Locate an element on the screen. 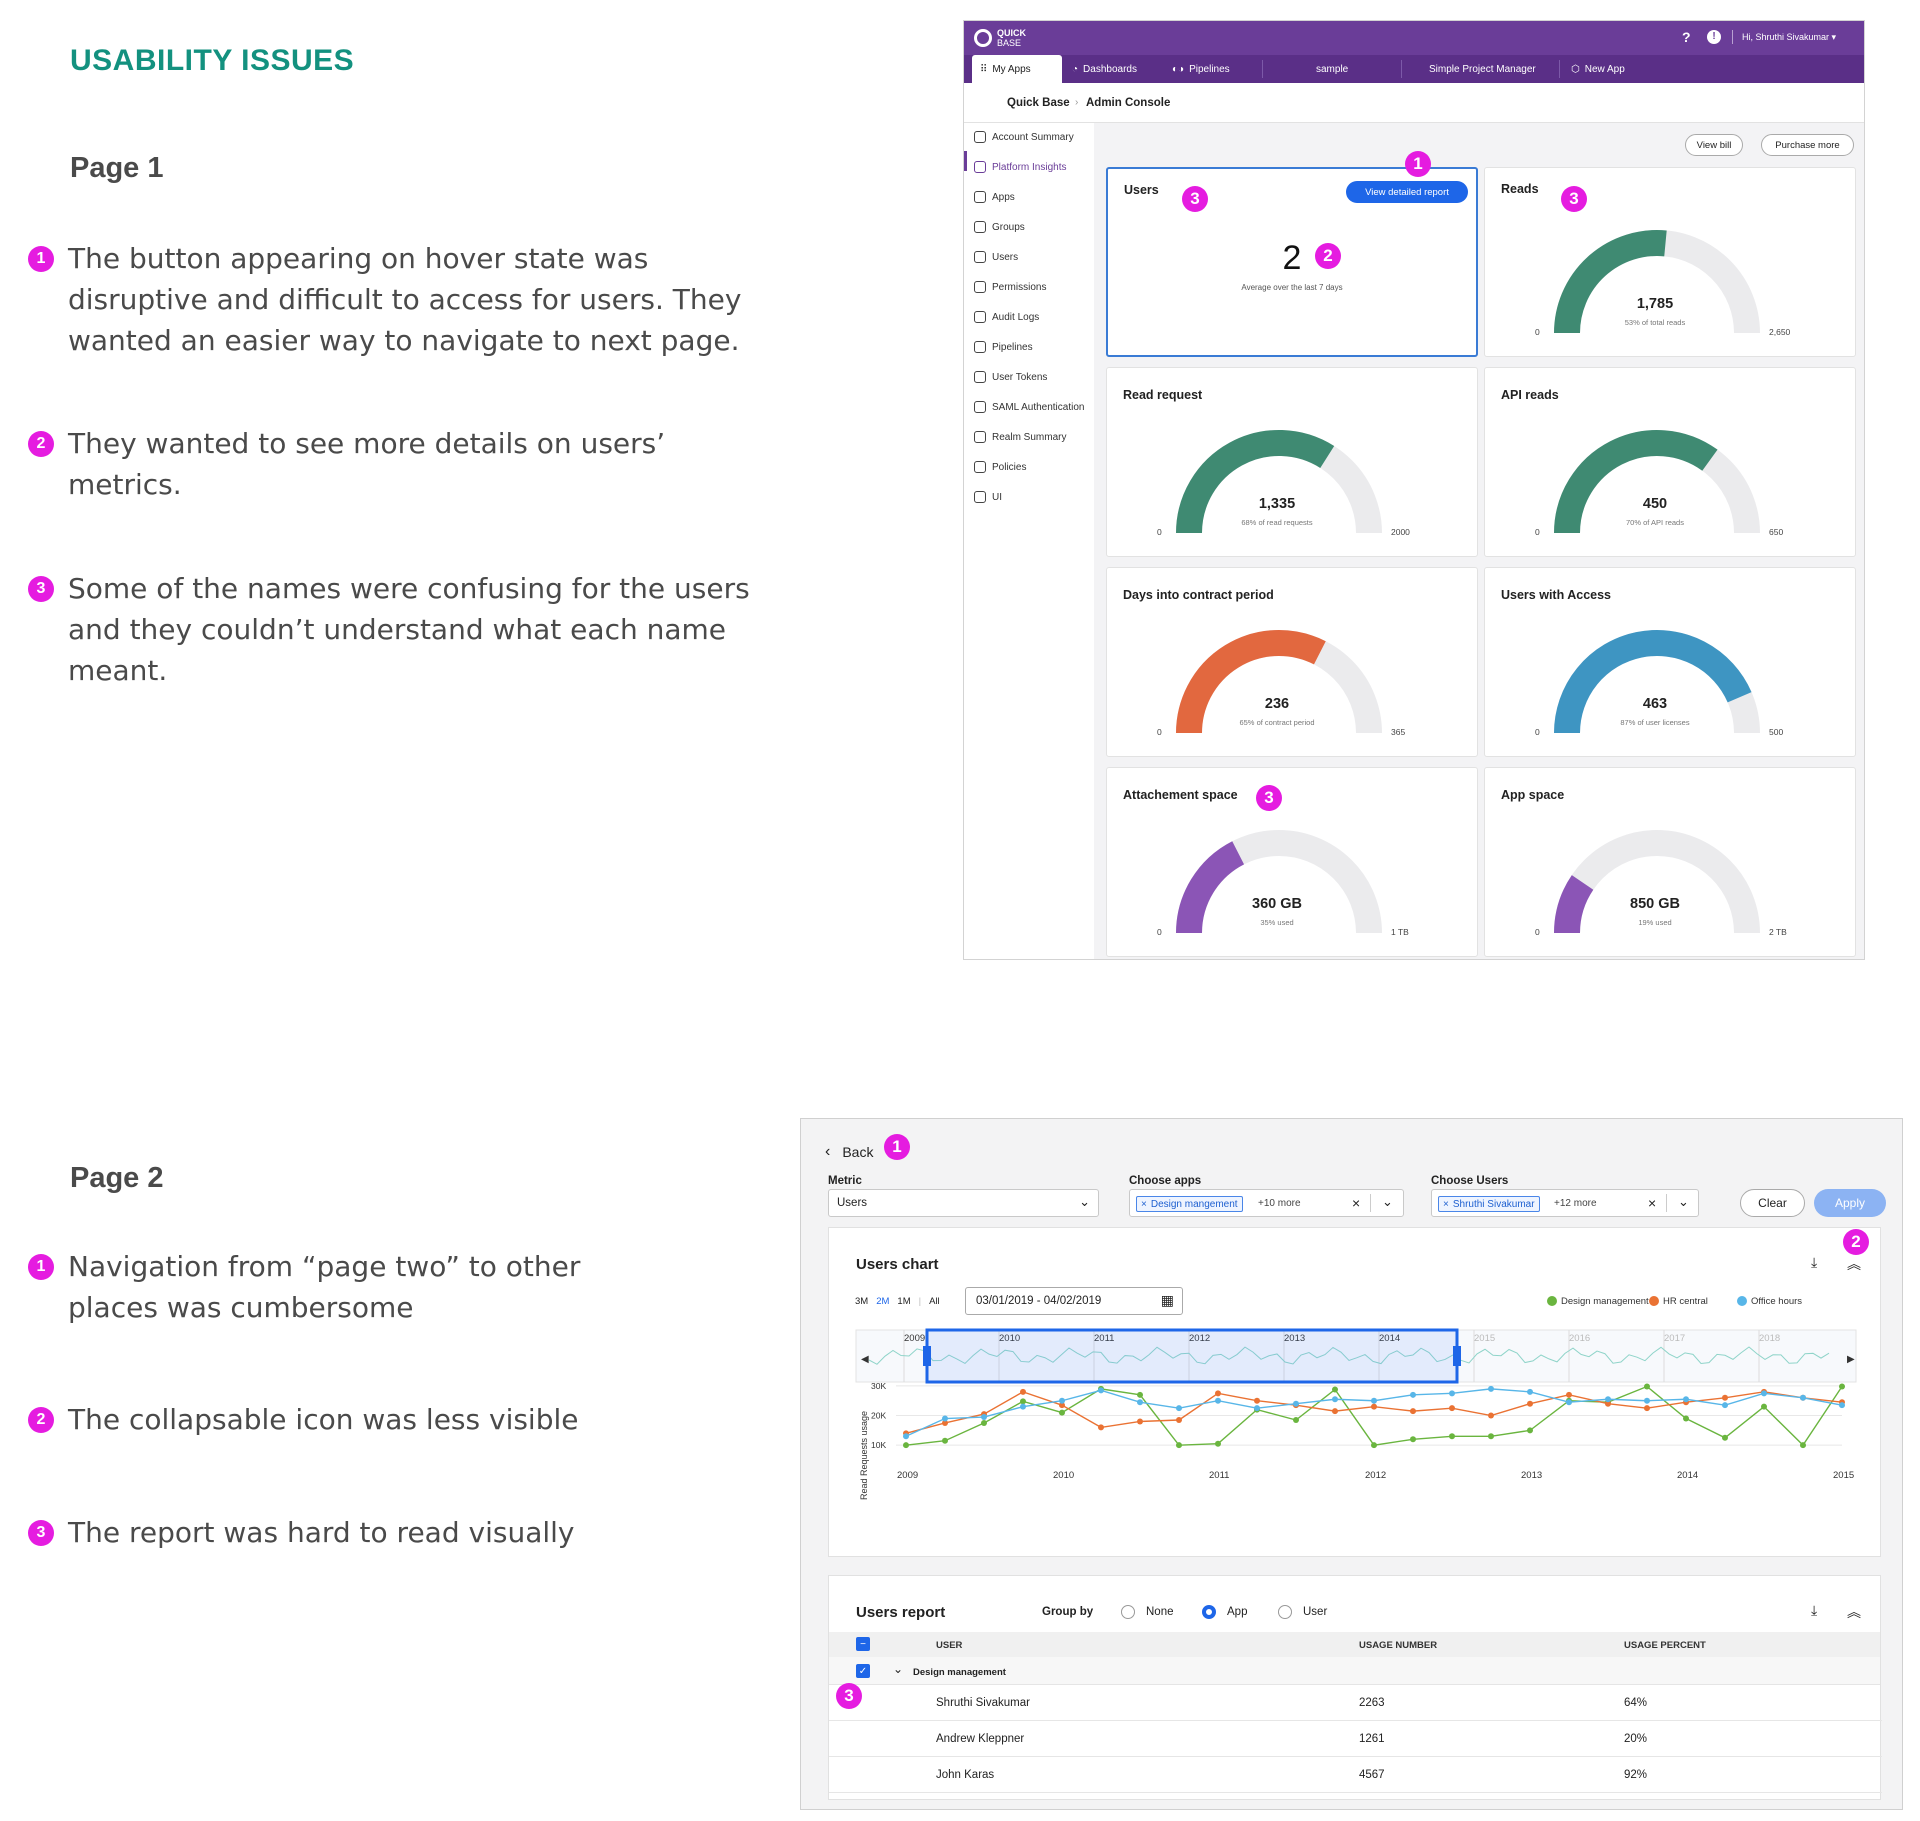 This screenshot has width=1920, height=1821. sidebar-item: Groups is located at coordinates (999, 227).